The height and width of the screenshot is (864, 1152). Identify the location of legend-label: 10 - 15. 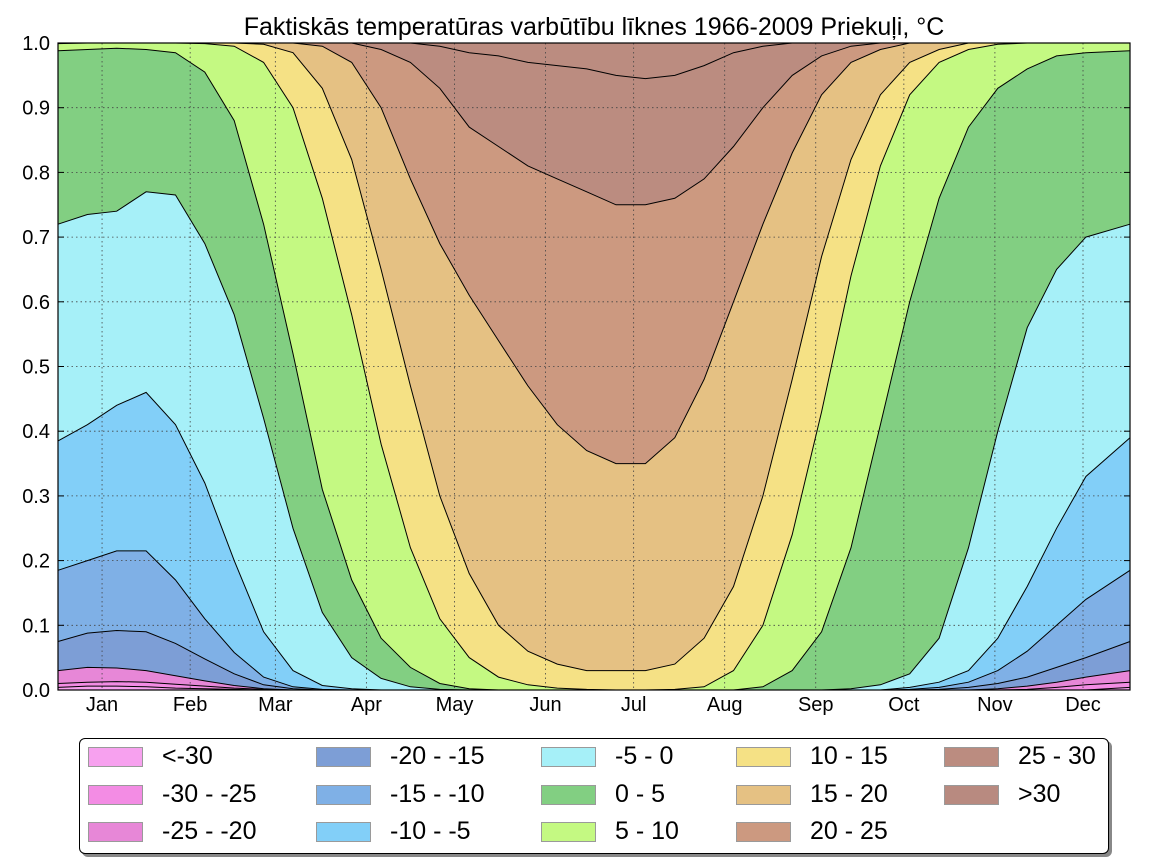
(849, 756).